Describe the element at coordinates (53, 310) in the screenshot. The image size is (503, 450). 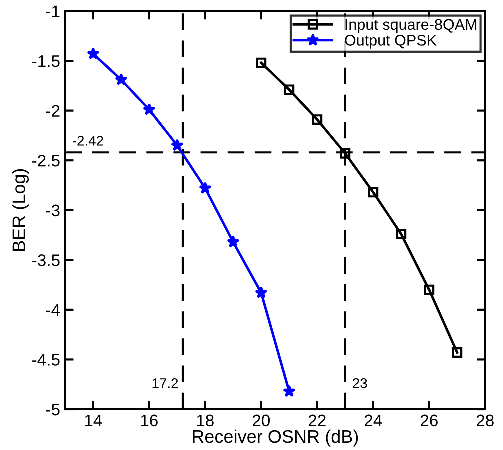
I see `y-tick-label: -4` at that location.